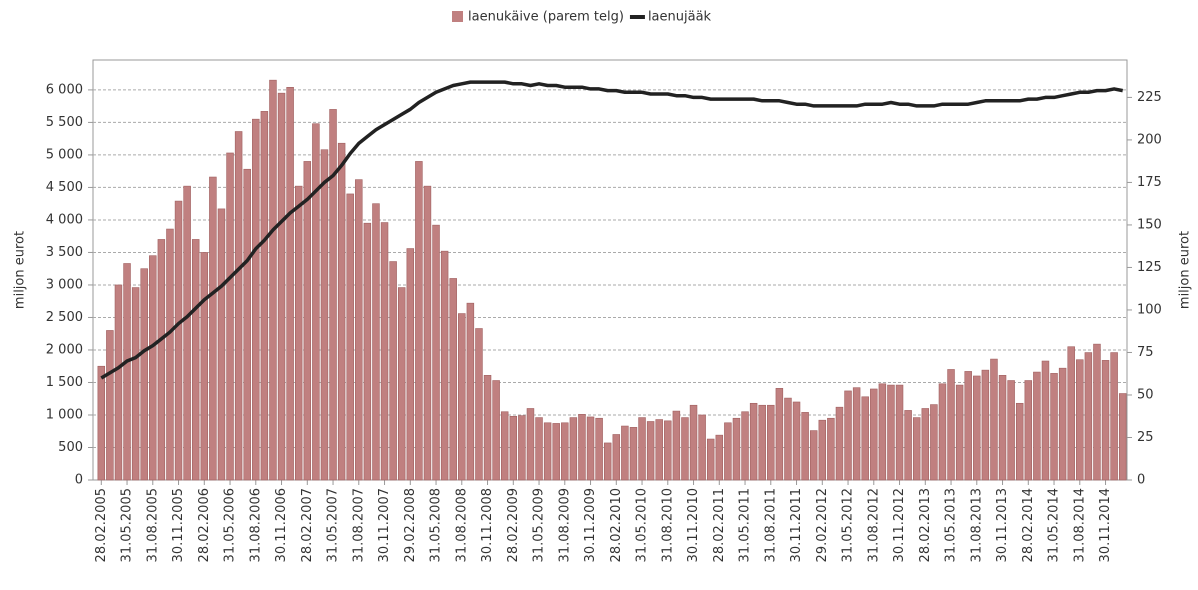 The image size is (1198, 590). I want to click on x-tick-label: 30.11.2005, so click(178, 525).